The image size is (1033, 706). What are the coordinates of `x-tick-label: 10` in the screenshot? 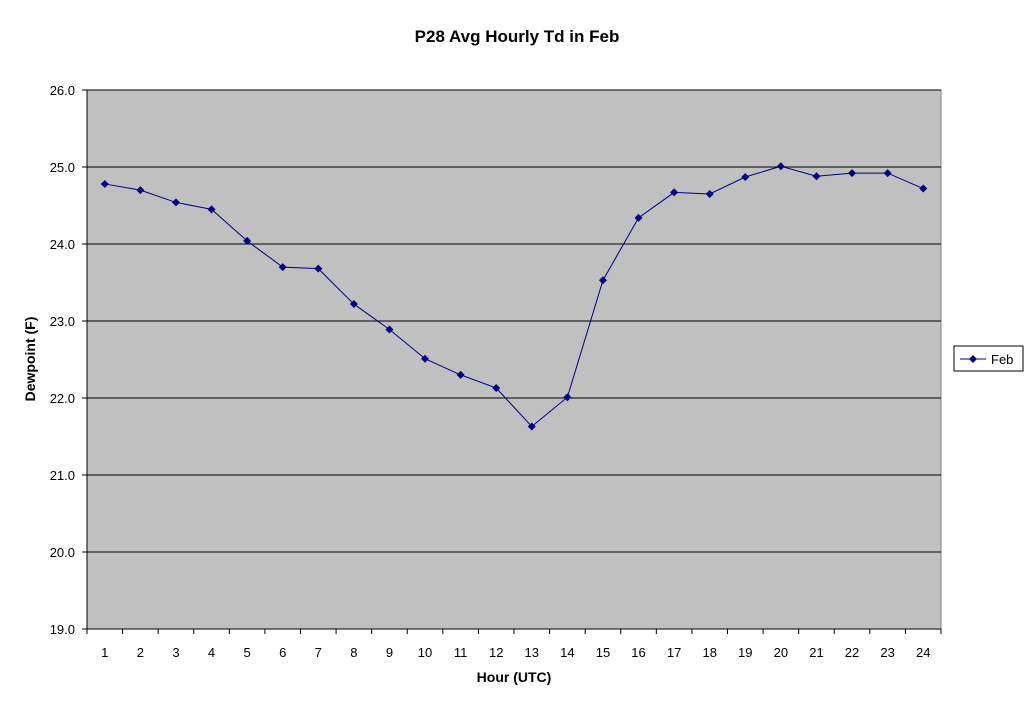 It's located at (425, 652).